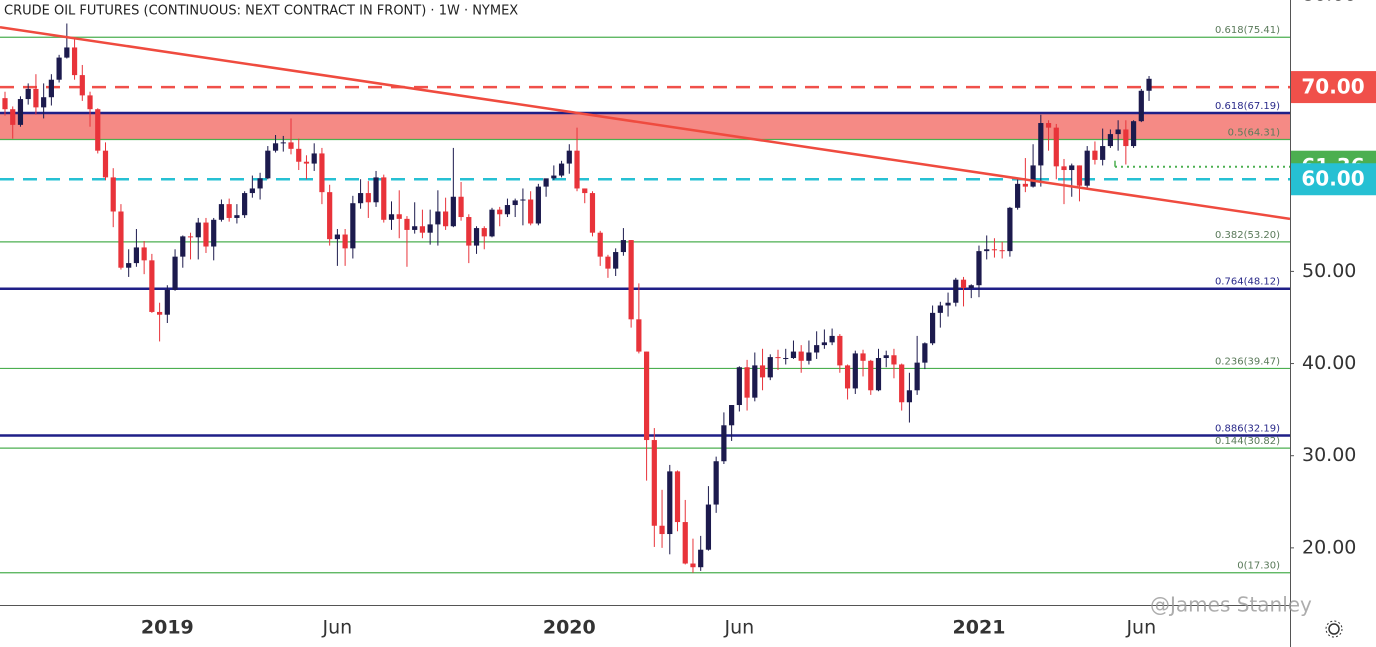  I want to click on resistance-zone, so click(645, 126).